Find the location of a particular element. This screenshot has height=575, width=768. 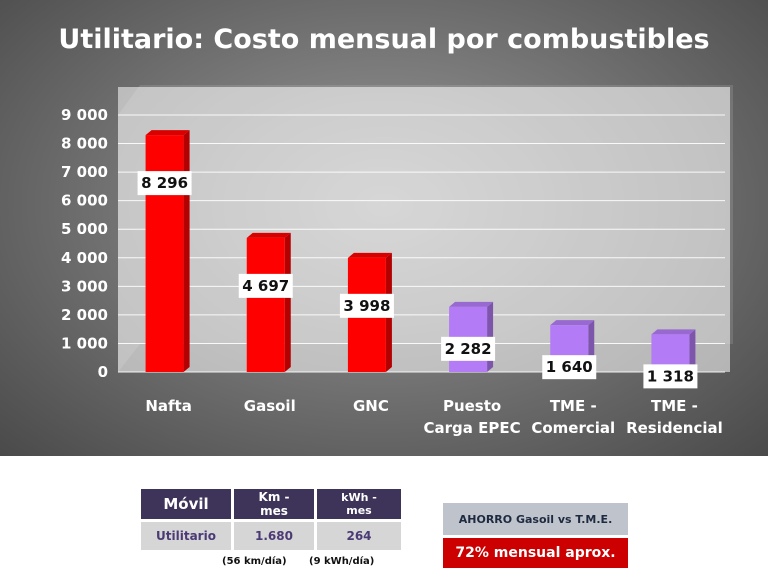

x-tick-label: Residencial is located at coordinates (674, 428).